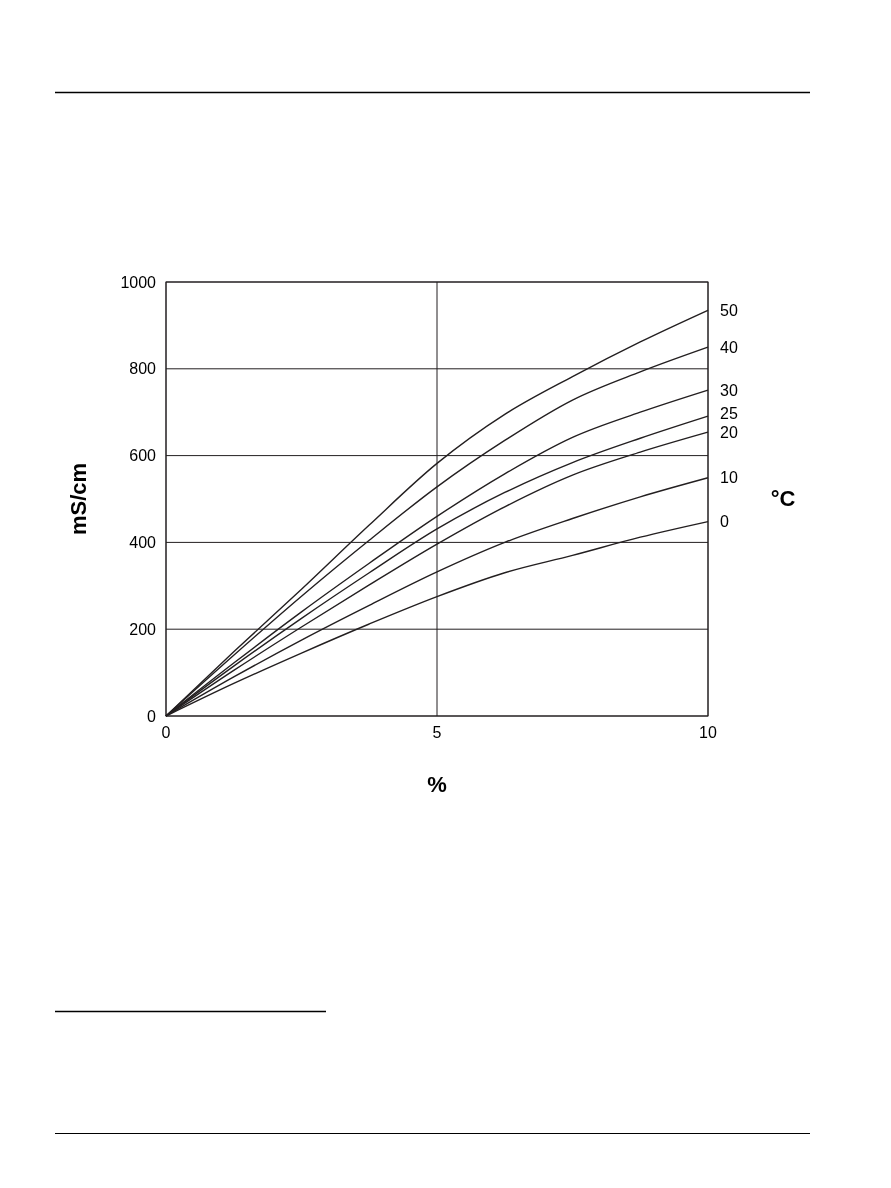 The image size is (891, 1188). Describe the element at coordinates (166, 732) in the screenshot. I see `x-tick-label: 0` at that location.